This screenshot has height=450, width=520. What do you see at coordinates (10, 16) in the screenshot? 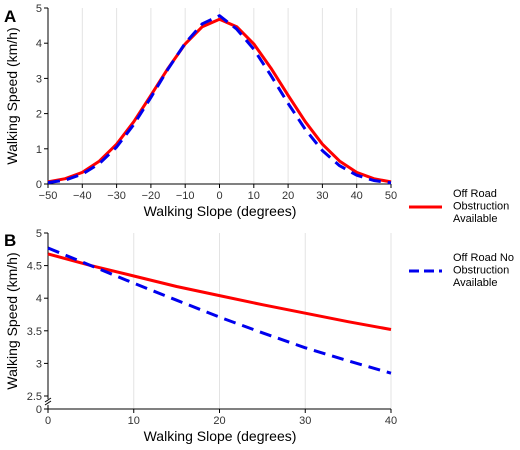
I see `panel-letter-a: A` at bounding box center [10, 16].